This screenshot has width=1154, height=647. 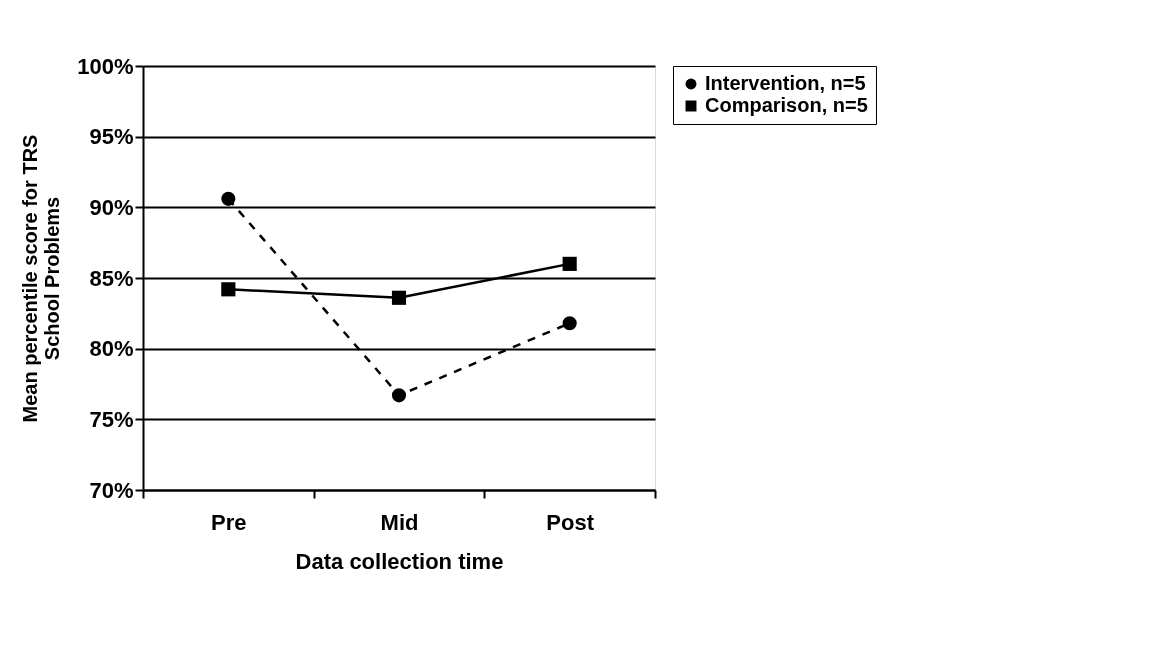 I want to click on y-tick-label: 100%, so click(x=105, y=66).